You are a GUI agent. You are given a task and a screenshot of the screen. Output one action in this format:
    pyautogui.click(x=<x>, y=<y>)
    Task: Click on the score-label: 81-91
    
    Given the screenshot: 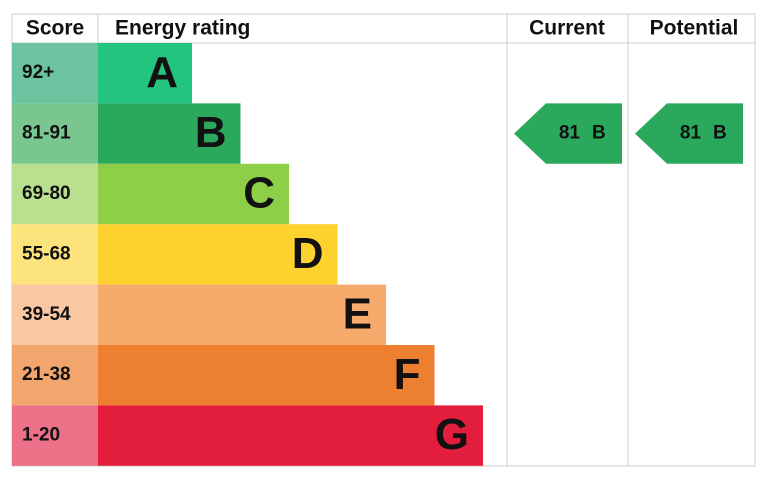 What is the action you would take?
    pyautogui.click(x=46, y=133)
    